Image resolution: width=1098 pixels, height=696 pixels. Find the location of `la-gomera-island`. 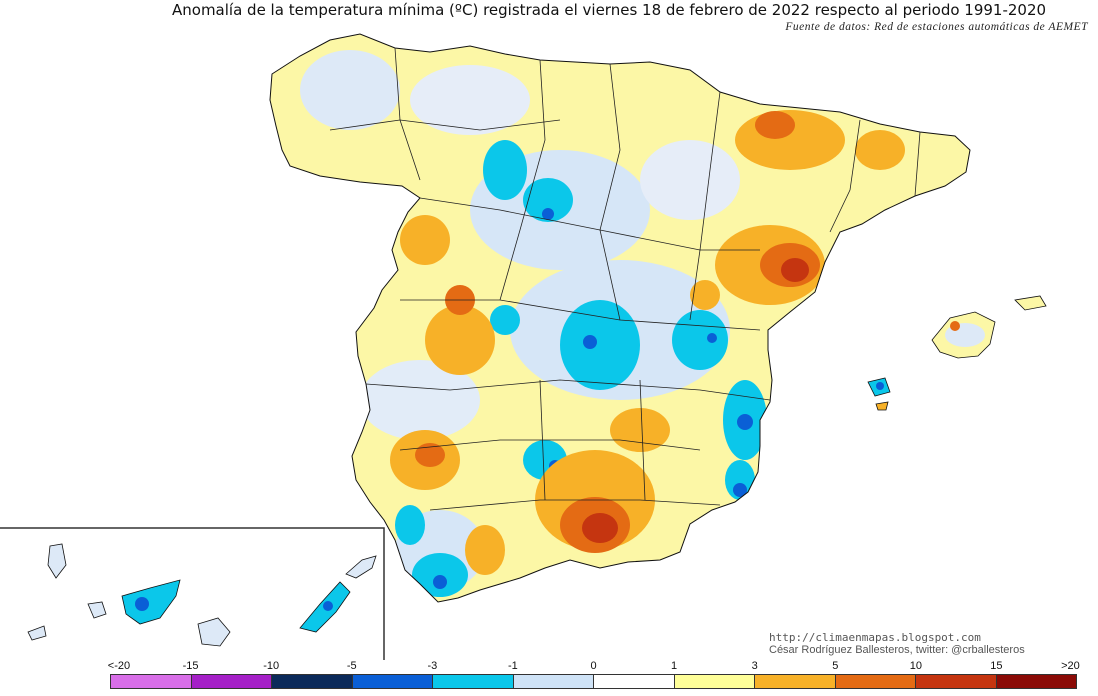

la-gomera-island is located at coordinates (97, 610).